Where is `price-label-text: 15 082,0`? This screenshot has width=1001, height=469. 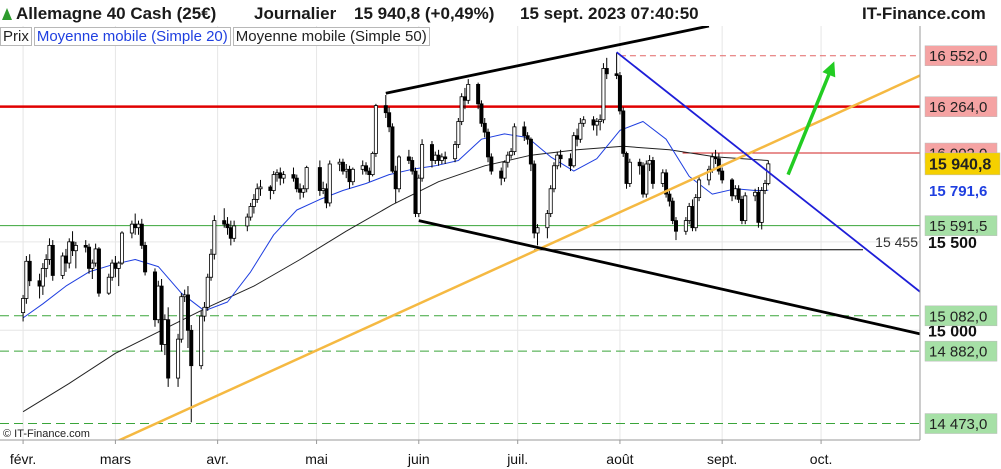 price-label-text: 15 082,0 is located at coordinates (958, 316).